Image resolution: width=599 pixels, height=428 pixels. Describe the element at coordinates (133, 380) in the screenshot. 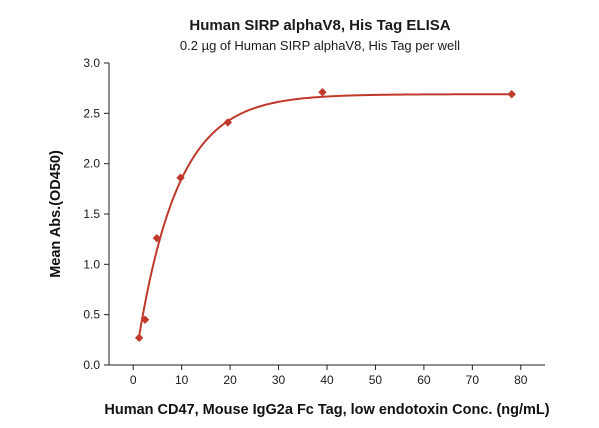

I see `x-tick-label: 0` at that location.